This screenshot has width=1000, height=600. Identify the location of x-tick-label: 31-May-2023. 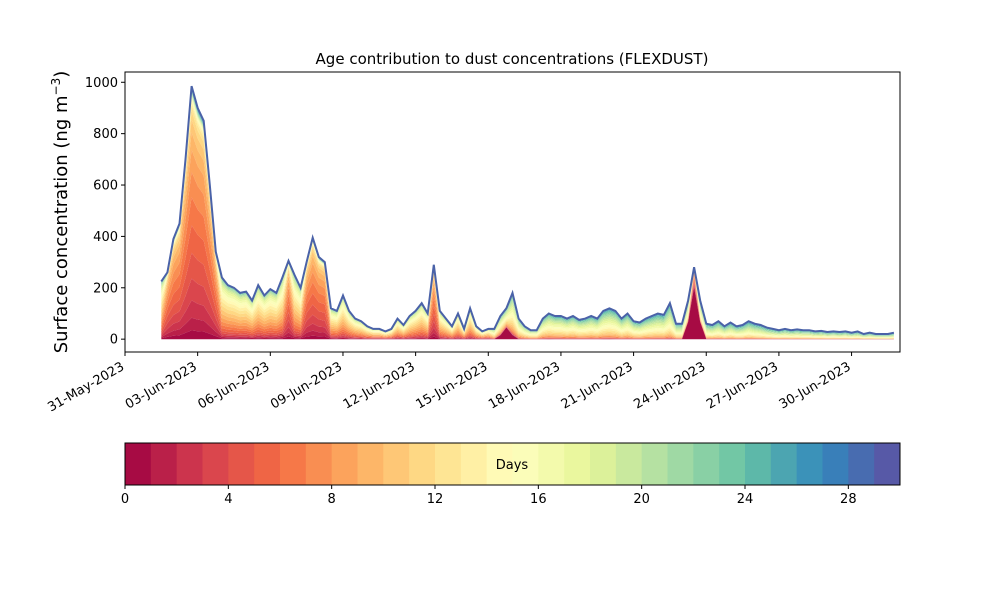
(86, 387).